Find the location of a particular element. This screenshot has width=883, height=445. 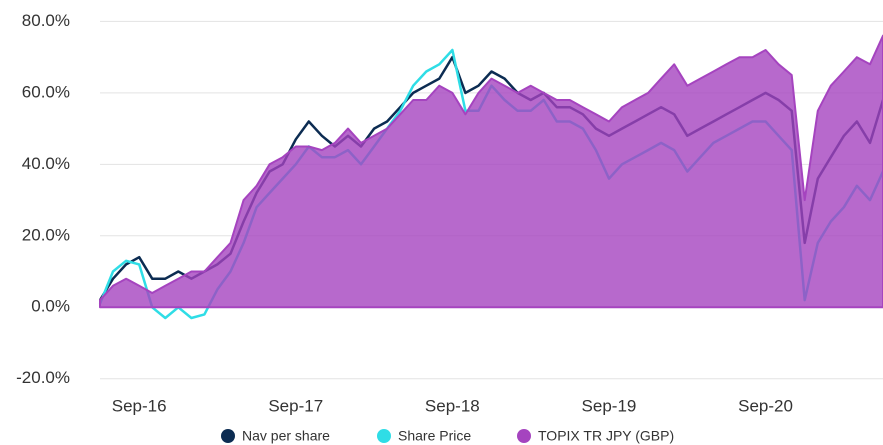

y-tick-label: 60.0% is located at coordinates (46, 91).